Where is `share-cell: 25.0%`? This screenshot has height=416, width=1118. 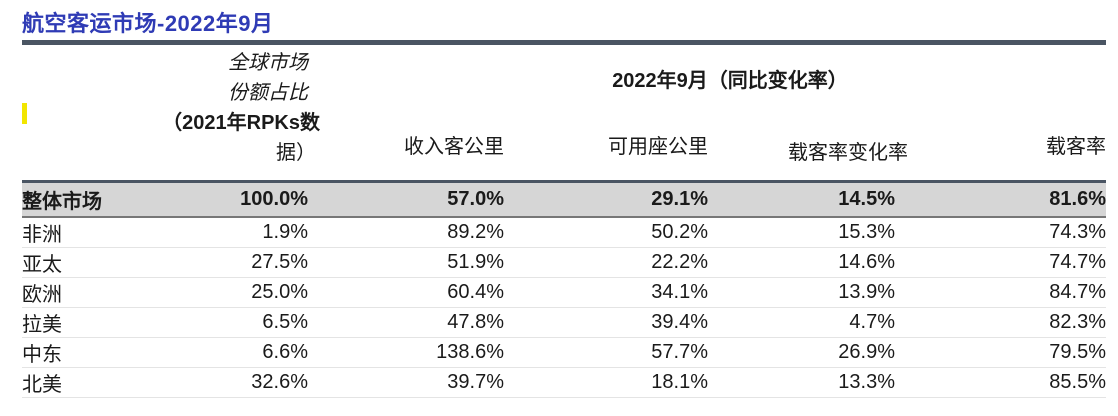 share-cell: 25.0% is located at coordinates (279, 292).